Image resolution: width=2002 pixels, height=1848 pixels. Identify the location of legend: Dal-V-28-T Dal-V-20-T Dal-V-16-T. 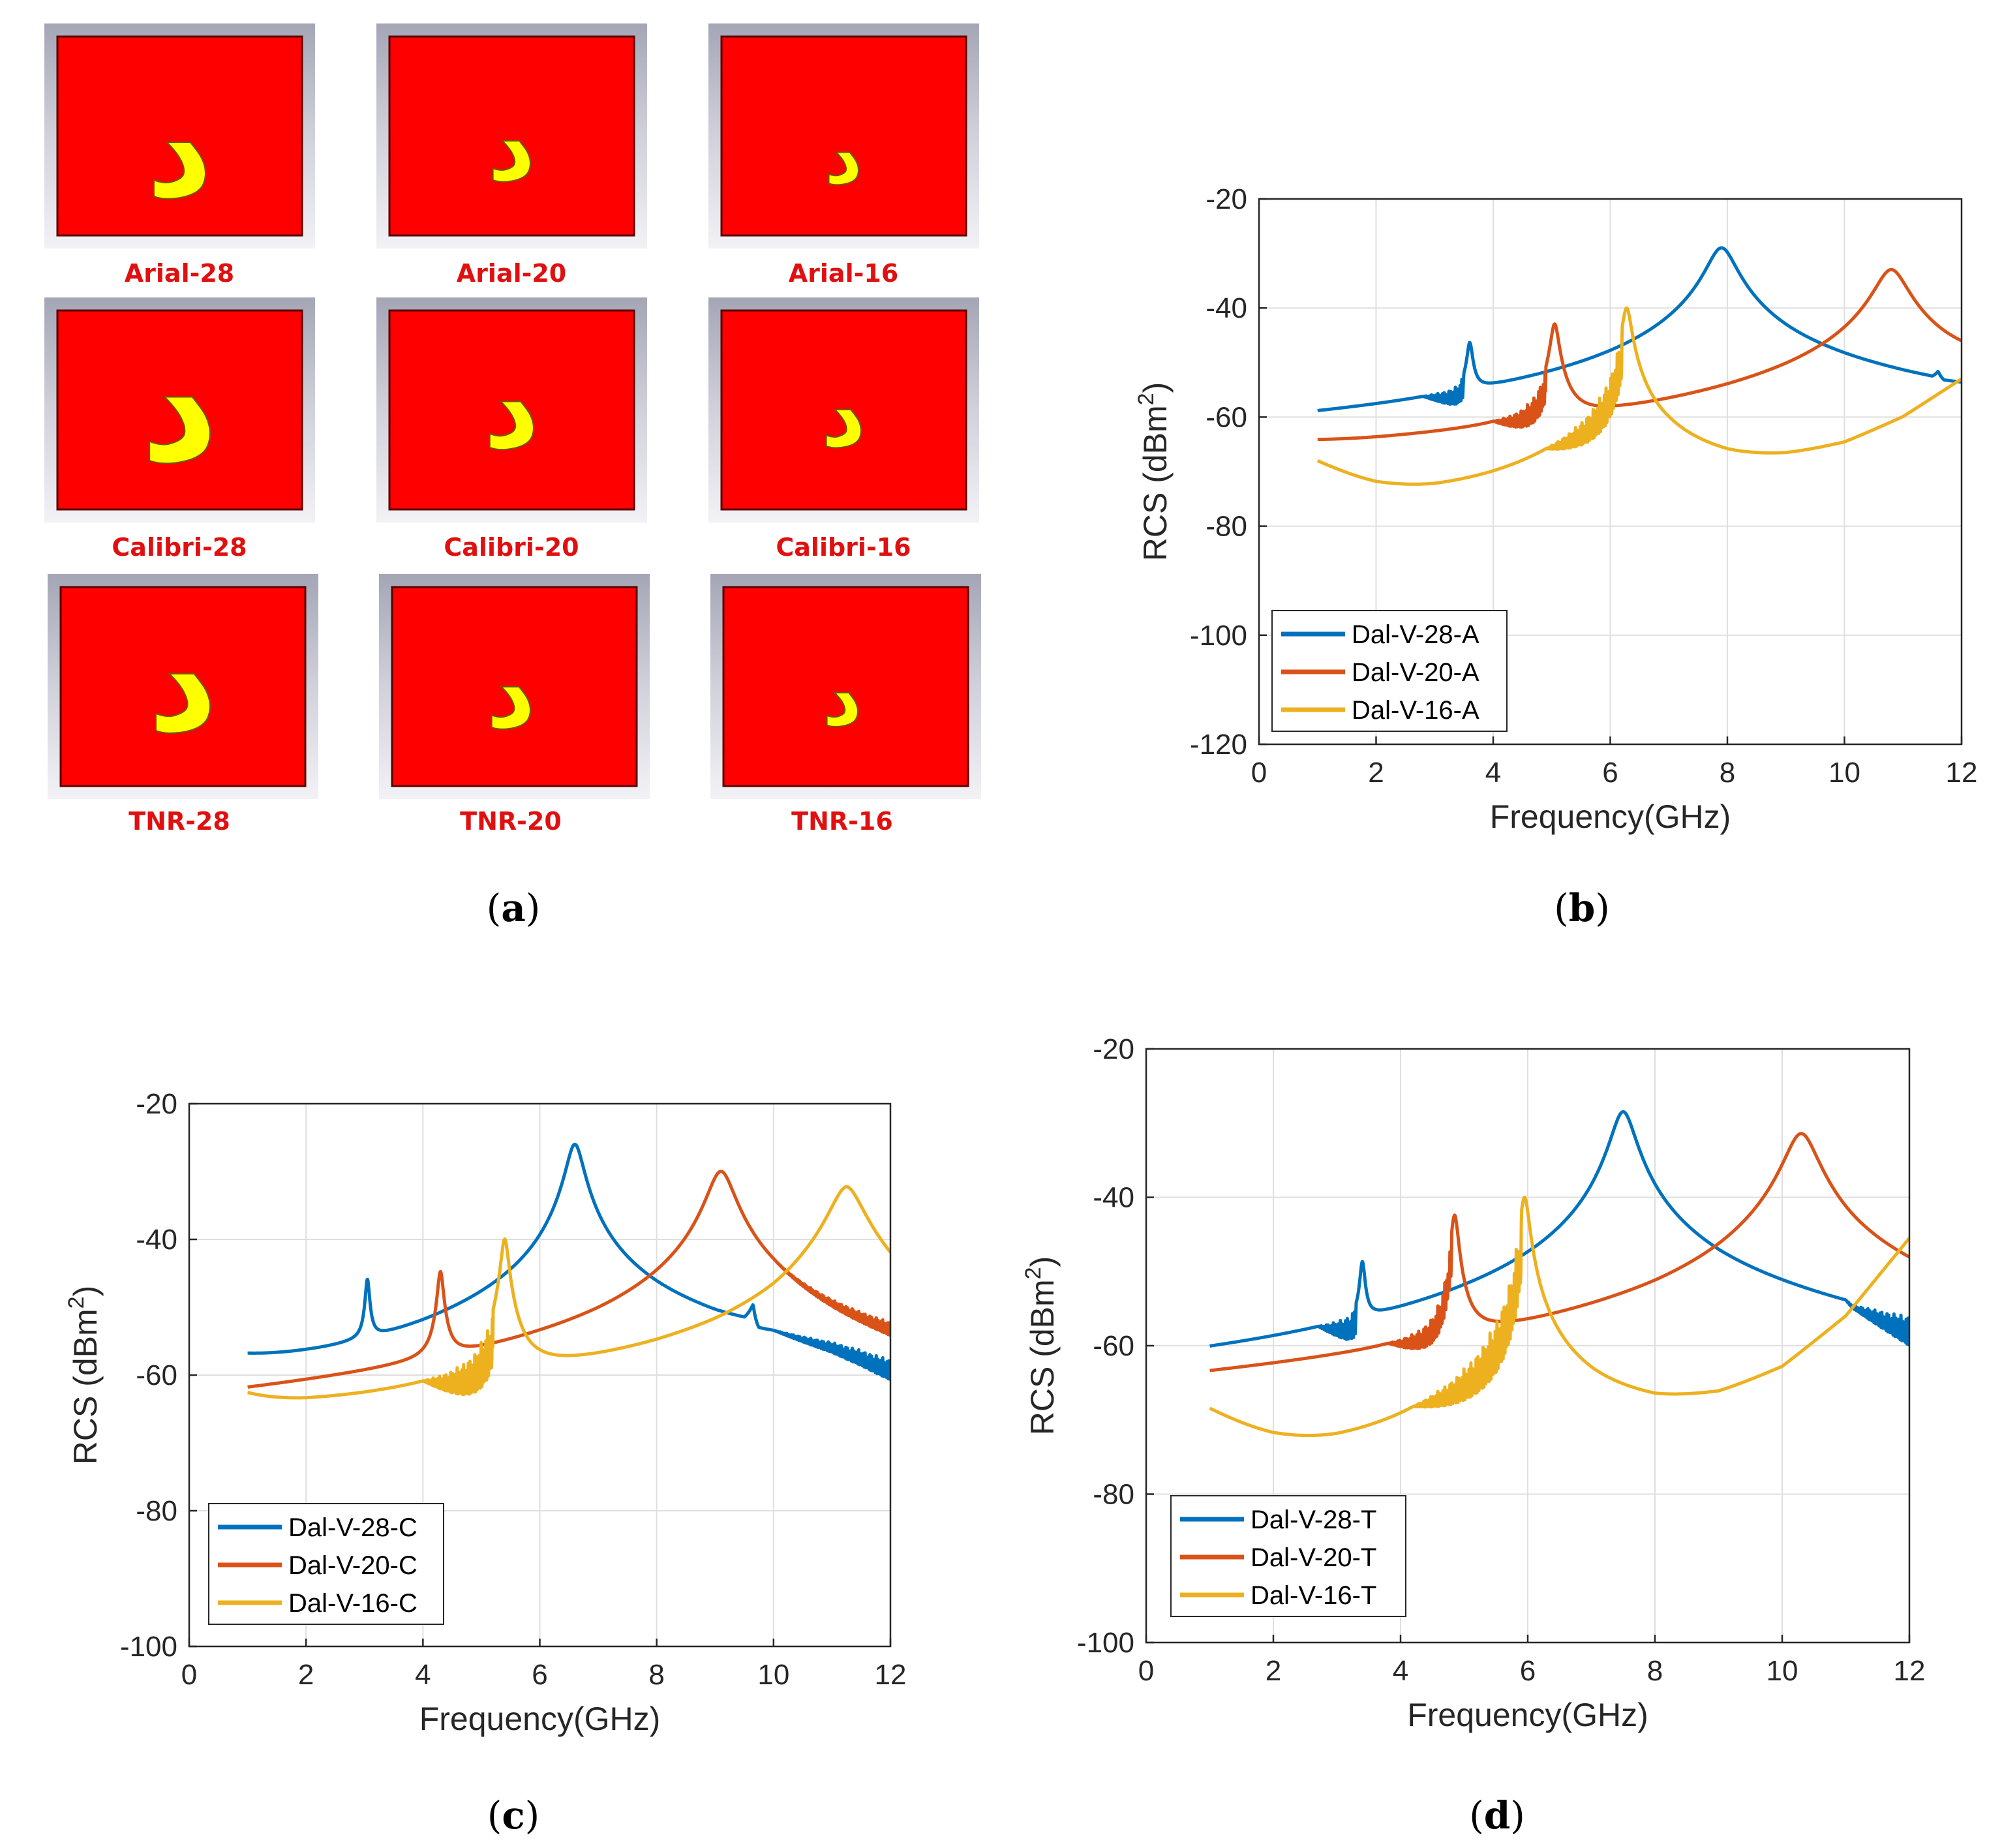
(1288, 1556).